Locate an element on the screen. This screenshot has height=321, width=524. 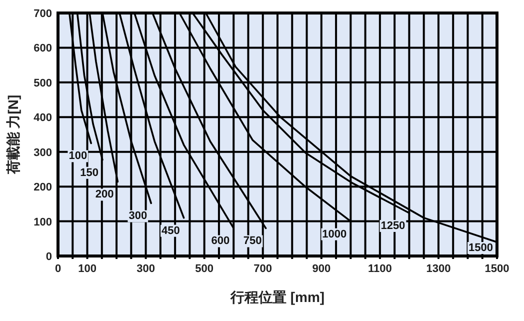
series-label: 1500 is located at coordinates (480, 248).